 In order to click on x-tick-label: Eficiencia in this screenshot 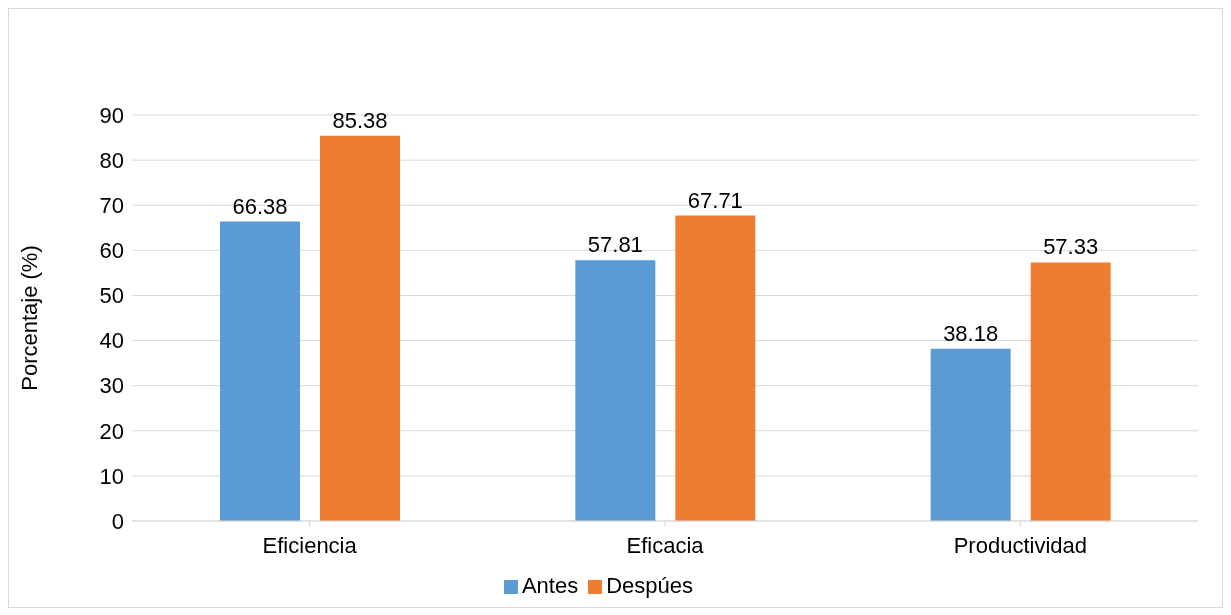, I will do `click(310, 545)`.